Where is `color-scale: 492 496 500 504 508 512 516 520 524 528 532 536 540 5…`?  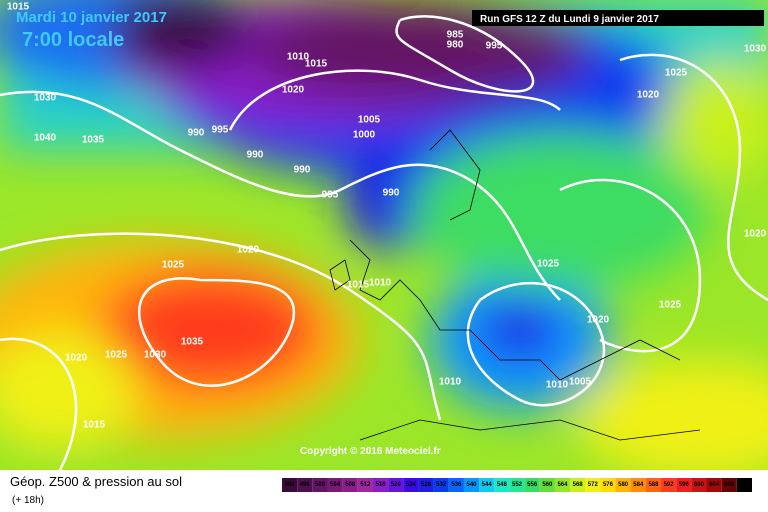 color-scale: 492 496 500 504 508 512 516 520 524 528 532 536 540 5… is located at coordinates (517, 485).